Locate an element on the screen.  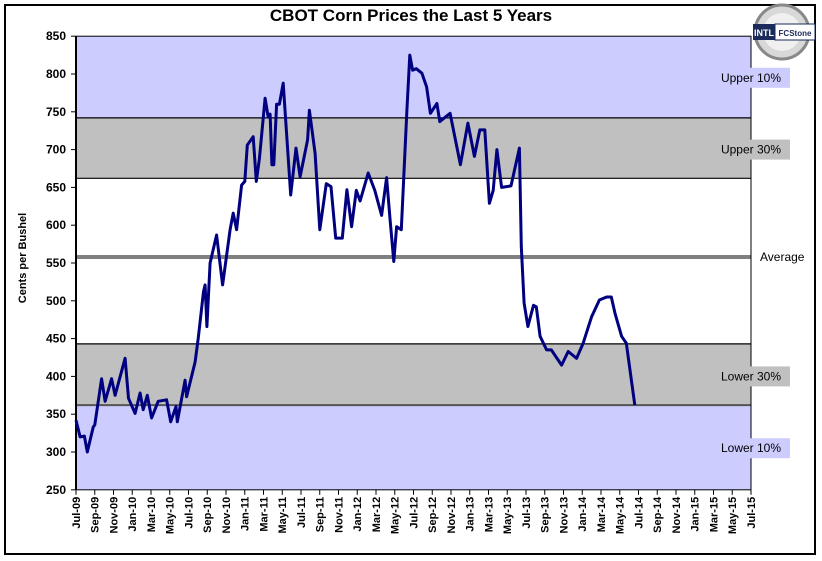
x-tick-label: Nov-11 is located at coordinates (340, 515).